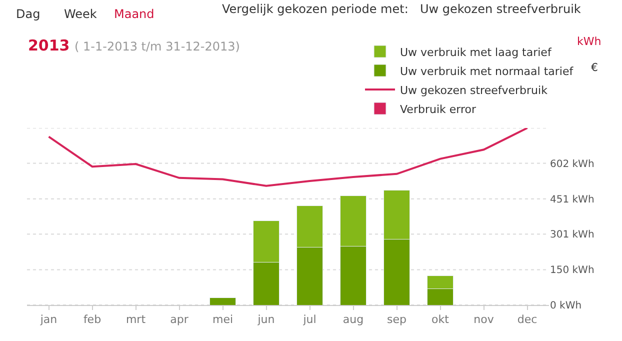 The height and width of the screenshot is (341, 622). What do you see at coordinates (92, 319) in the screenshot?
I see `x-tick-label: feb` at bounding box center [92, 319].